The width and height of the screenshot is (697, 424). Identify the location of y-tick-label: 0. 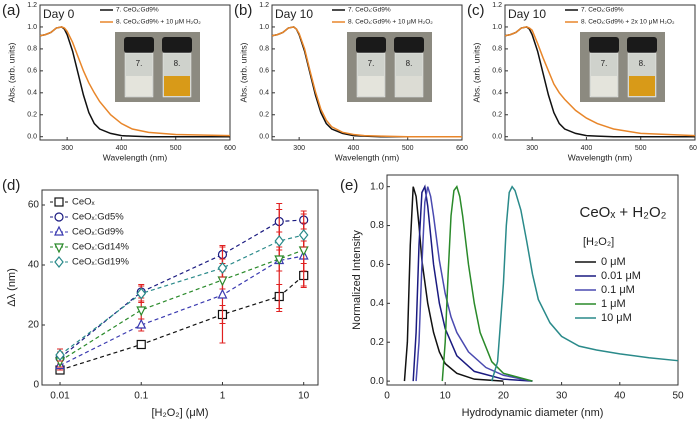
(36, 385).